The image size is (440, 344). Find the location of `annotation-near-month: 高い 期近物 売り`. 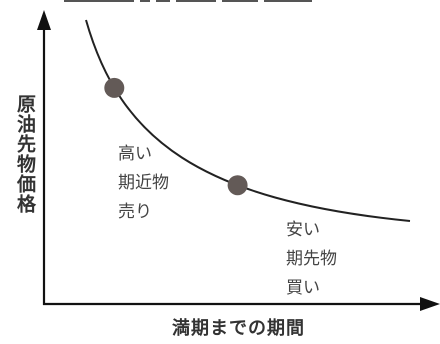

annotation-near-month: 高い 期近物 売り is located at coordinates (143, 183).